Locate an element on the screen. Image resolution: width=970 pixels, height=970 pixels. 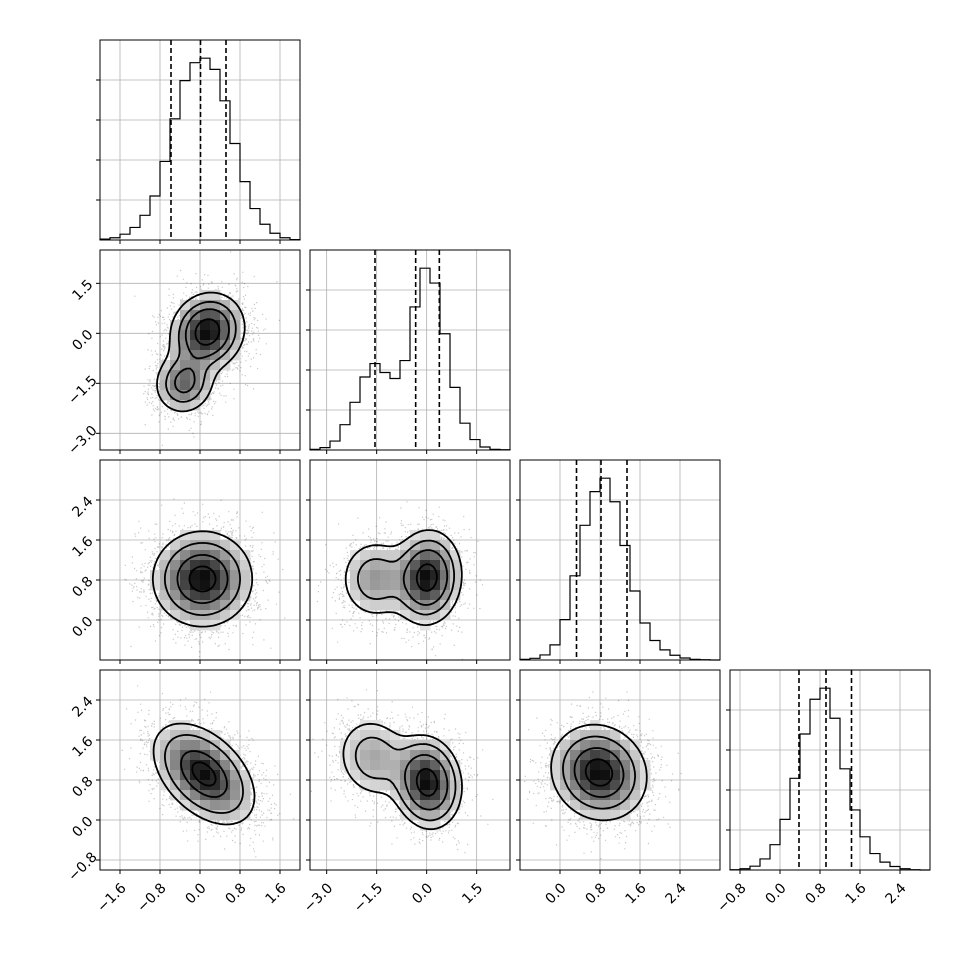
y-tick-label-2-2: 1.6 is located at coordinates (82, 546).